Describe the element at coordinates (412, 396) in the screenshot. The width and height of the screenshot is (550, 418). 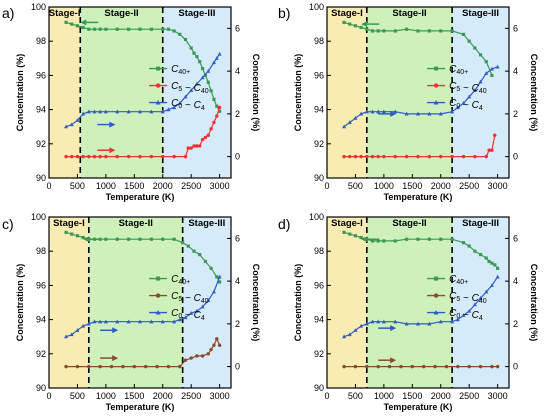
I see `x-tick-label: 1500` at that location.